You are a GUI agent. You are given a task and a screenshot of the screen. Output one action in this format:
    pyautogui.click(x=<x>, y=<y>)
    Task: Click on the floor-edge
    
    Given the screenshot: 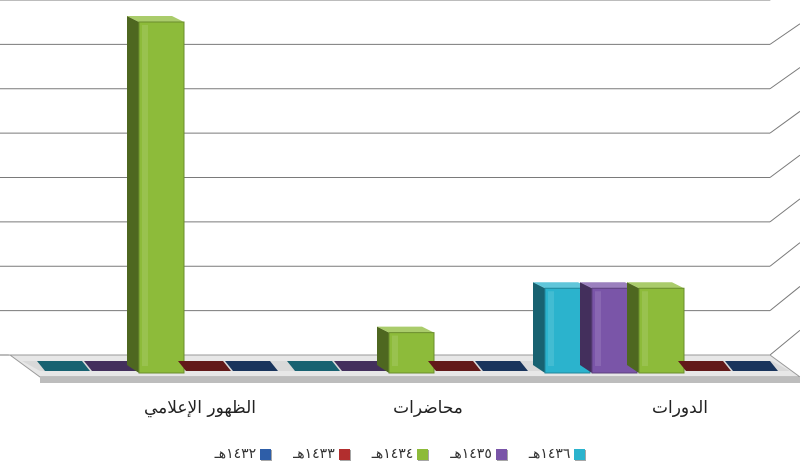 What is the action you would take?
    pyautogui.click(x=420, y=380)
    